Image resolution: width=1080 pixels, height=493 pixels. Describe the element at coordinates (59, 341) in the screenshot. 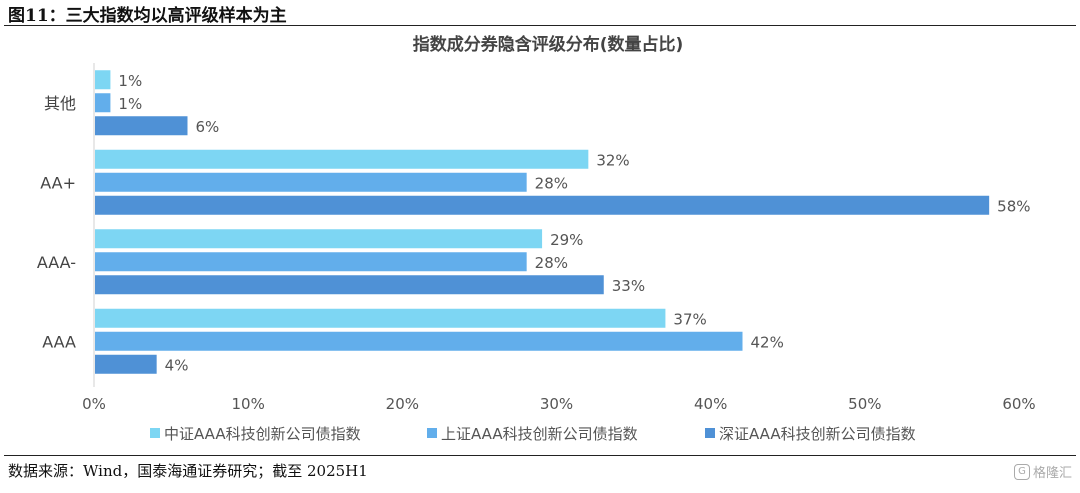

I see `category-label: AAA` at that location.